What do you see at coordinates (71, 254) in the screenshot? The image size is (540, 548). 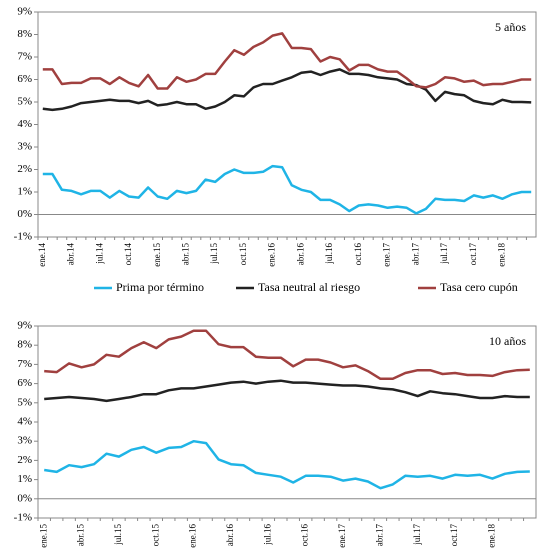 I see `x-tick-label: abr.14` at bounding box center [71, 254].